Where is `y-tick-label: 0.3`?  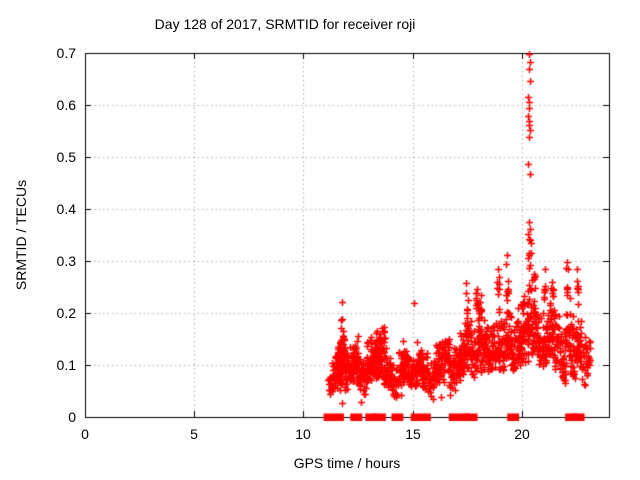
y-tick-label: 0.3 is located at coordinates (66, 261).